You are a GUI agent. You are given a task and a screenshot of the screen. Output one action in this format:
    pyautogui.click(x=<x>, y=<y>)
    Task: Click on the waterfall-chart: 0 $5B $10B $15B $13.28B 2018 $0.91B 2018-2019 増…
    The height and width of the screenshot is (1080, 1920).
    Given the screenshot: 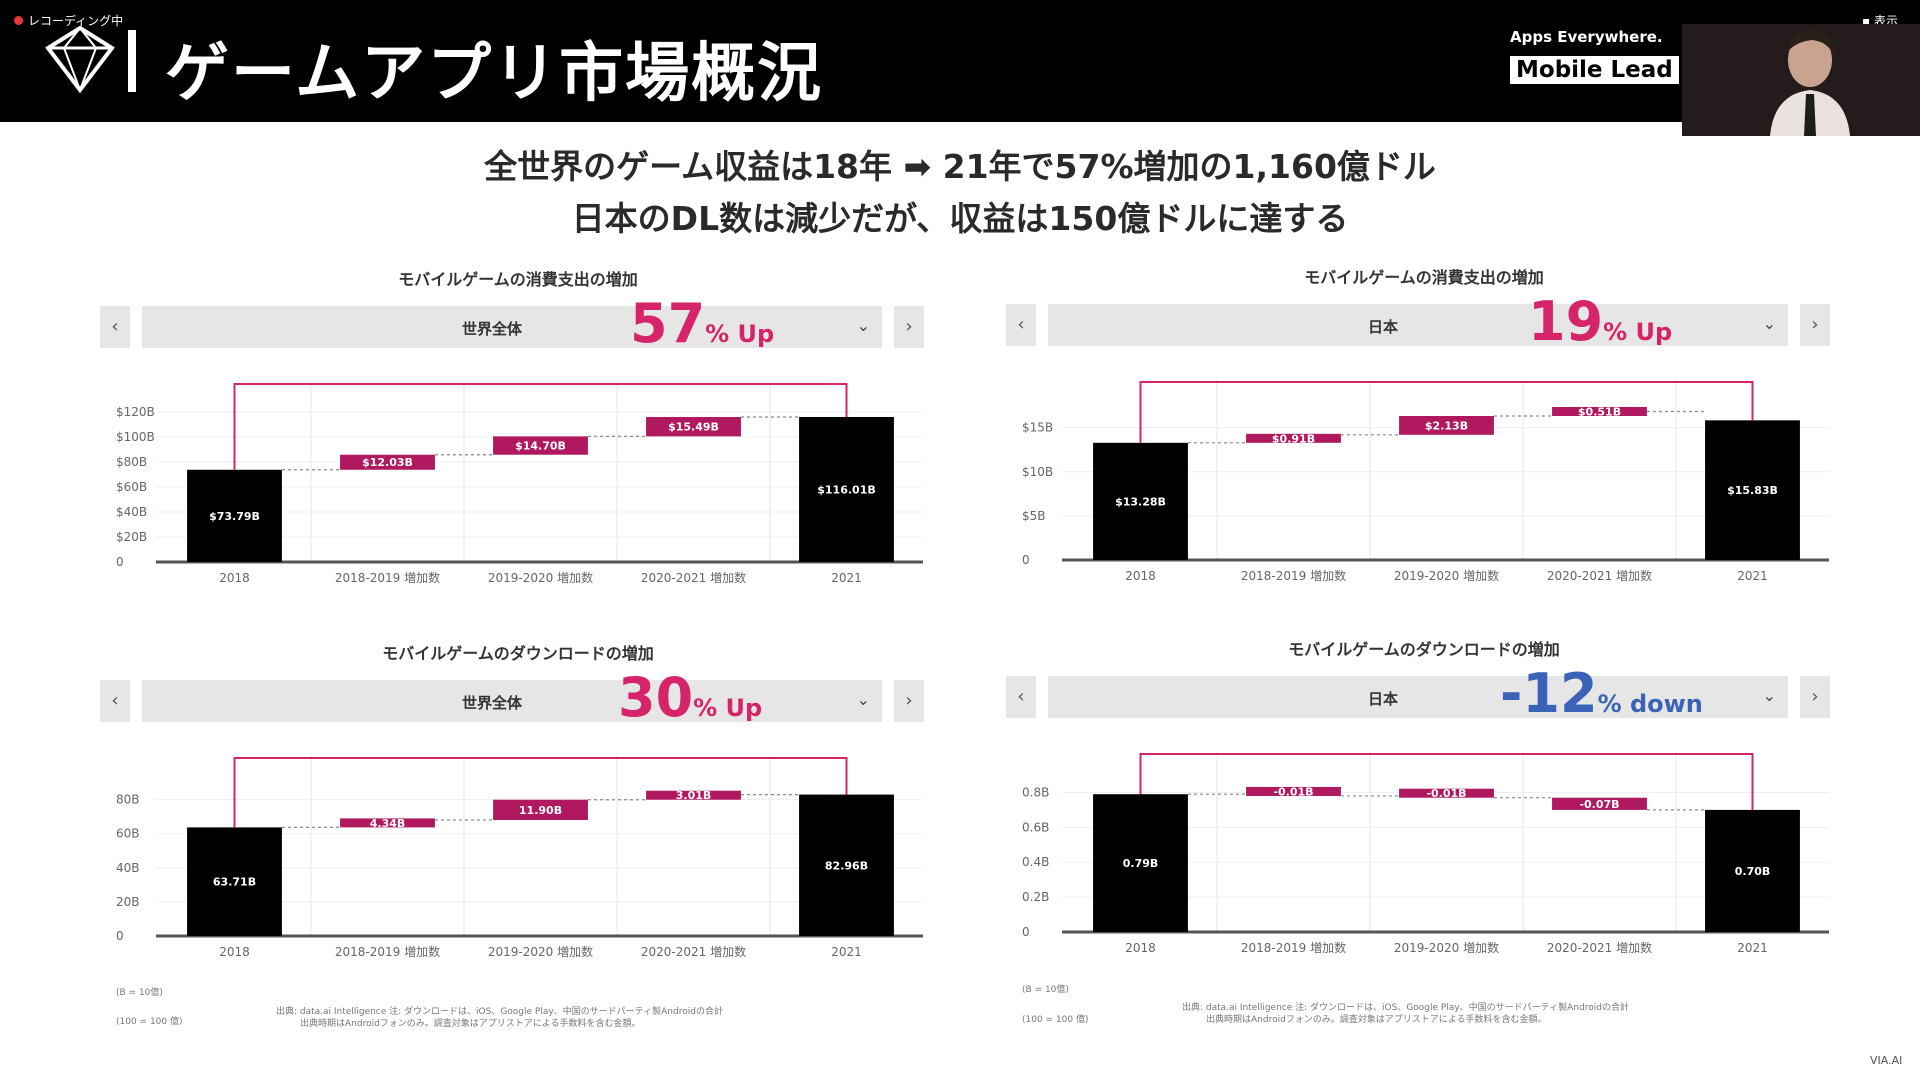 What is the action you would take?
    pyautogui.click(x=1425, y=481)
    